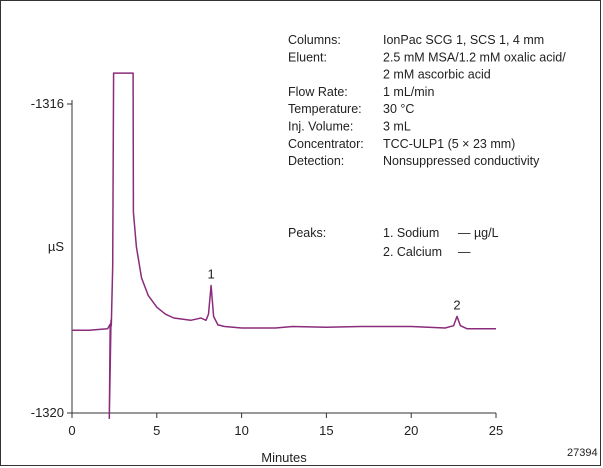 The height and width of the screenshot is (468, 603). I want to click on condition-value: Nonsuppressed conductivity, so click(461, 161).